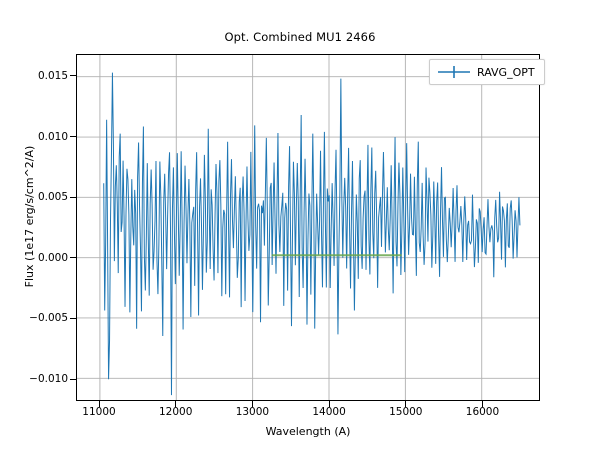 This screenshot has width=600, height=450. I want to click on x-tick-label: 14000, so click(329, 412).